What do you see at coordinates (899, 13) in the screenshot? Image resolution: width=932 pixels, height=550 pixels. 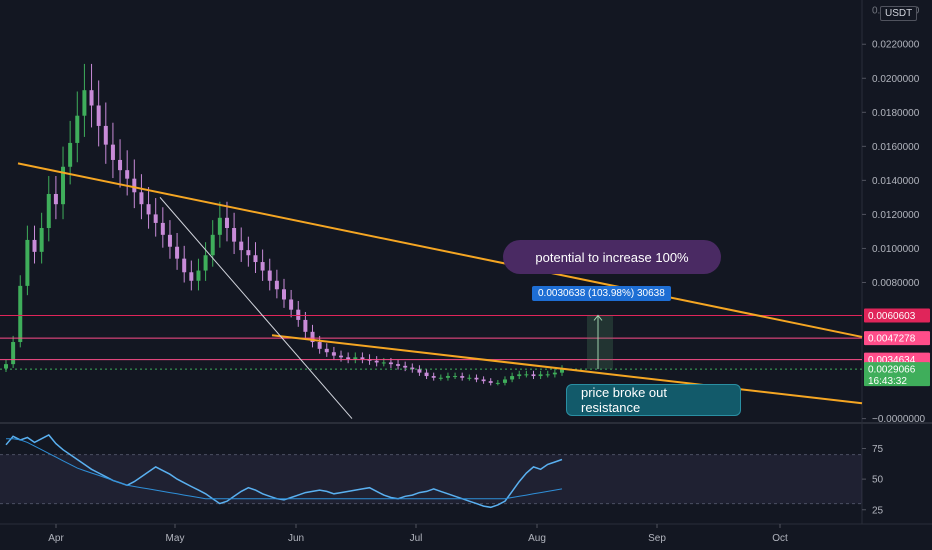 I see `currency-tag: USDT` at bounding box center [899, 13].